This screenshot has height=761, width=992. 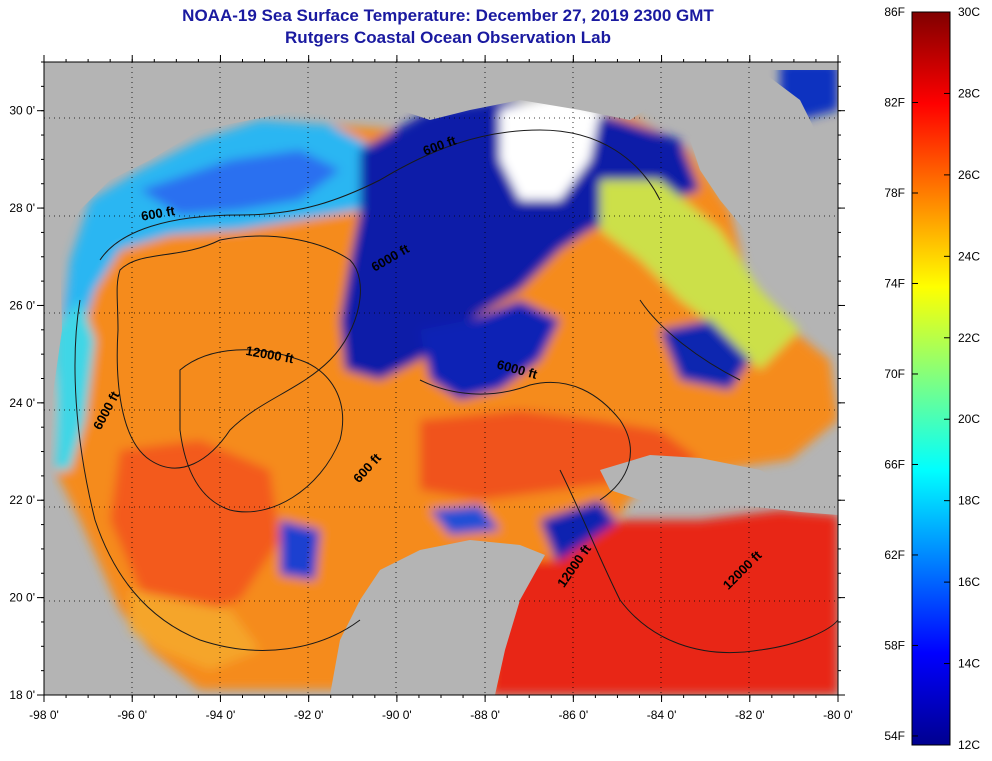 I want to click on lon-tick-label: -96 0', so click(x=132, y=715).